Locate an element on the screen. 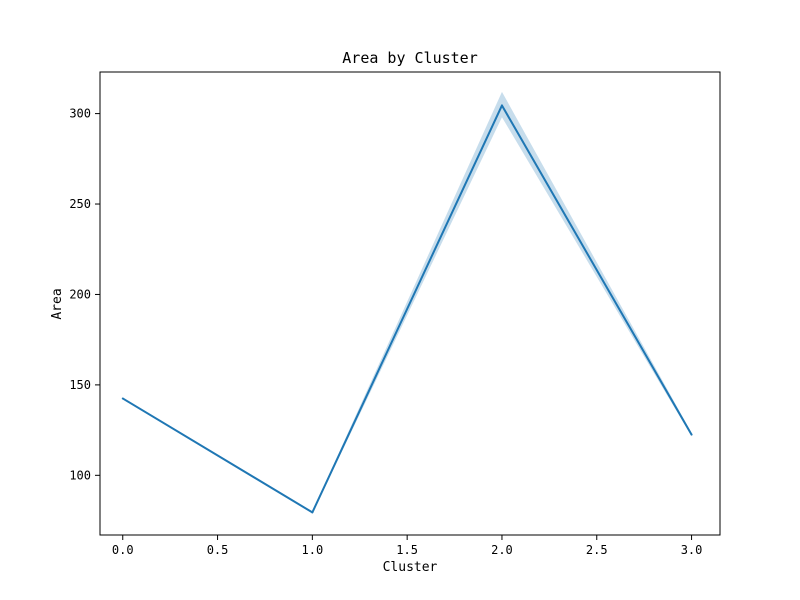  x-axis-label: Cluster is located at coordinates (410, 567).